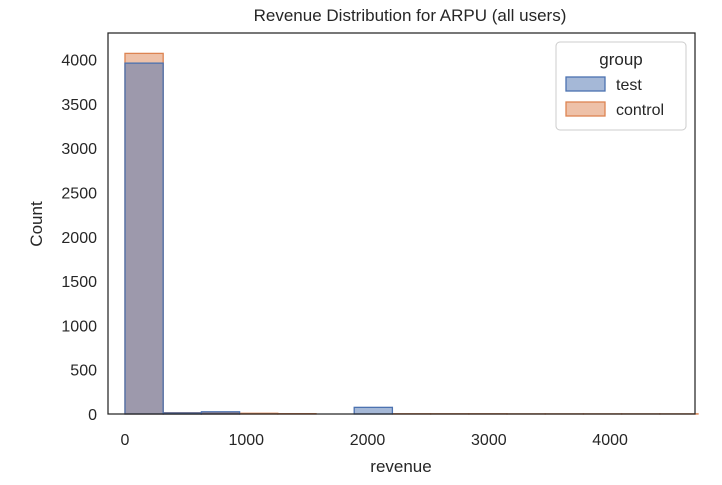  Describe the element at coordinates (79, 193) in the screenshot. I see `y-tick-label: 2500` at that location.